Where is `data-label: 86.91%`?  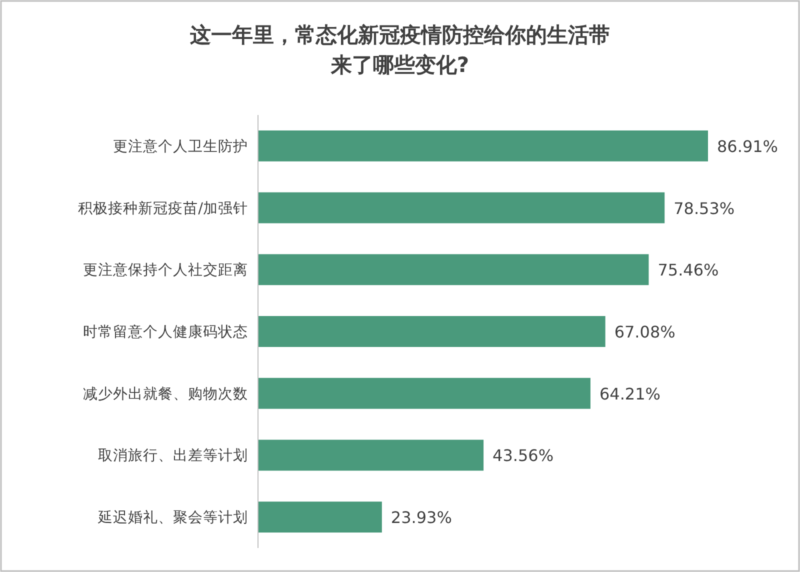
data-label: 86.91% is located at coordinates (747, 146).